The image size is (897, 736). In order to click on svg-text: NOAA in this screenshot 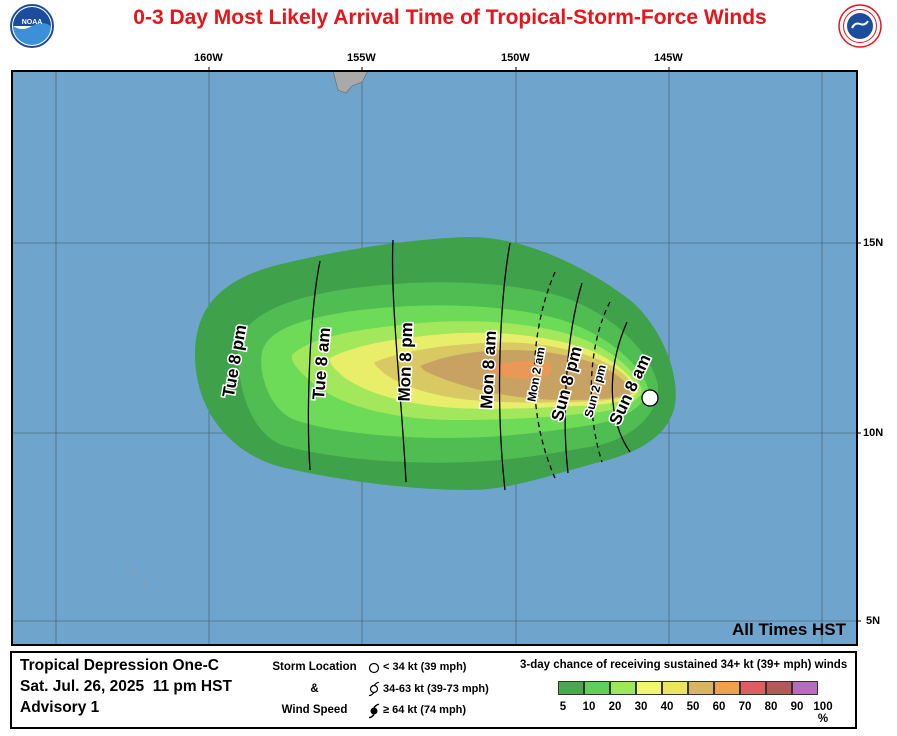, I will do `click(32, 22)`.